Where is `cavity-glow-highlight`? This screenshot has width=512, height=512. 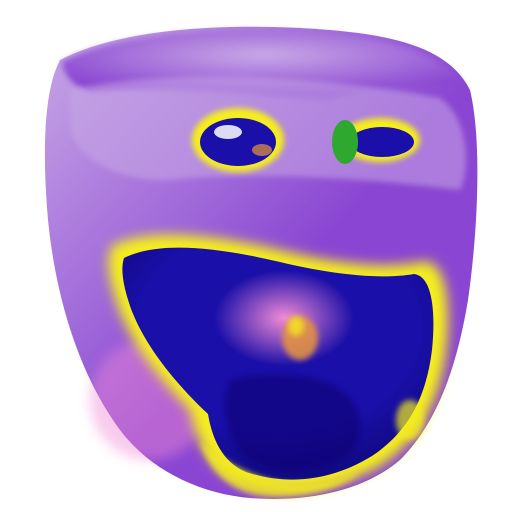 cavity-glow-highlight is located at coordinates (296, 326).